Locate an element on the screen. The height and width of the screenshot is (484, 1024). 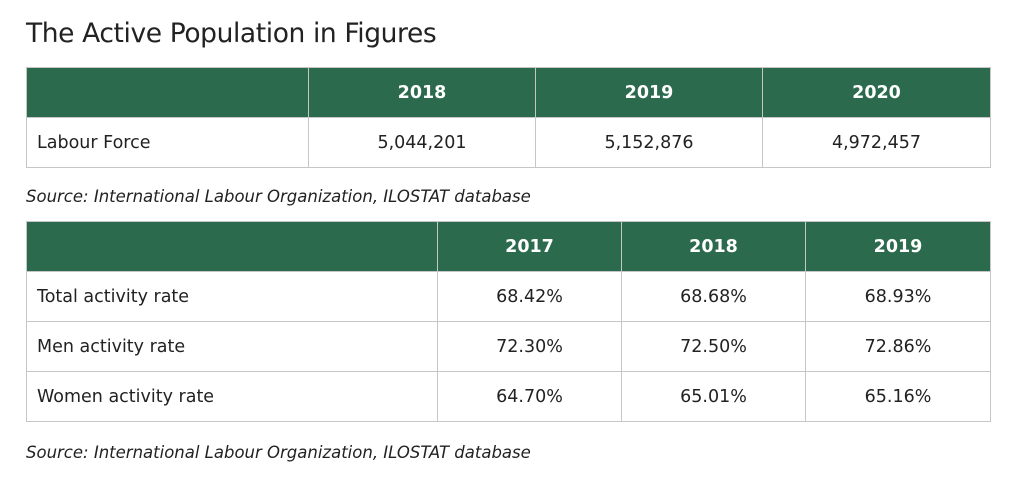
table-header-row: 2017 2018 2019 is located at coordinates (508, 246).